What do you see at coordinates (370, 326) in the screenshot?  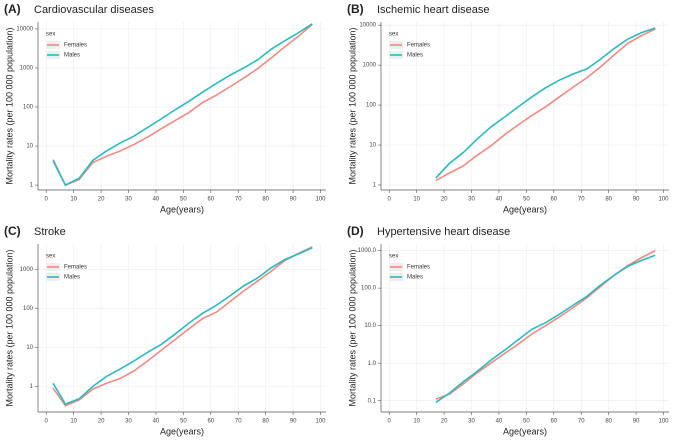 I see `y-tick-label: 10.0` at bounding box center [370, 326].